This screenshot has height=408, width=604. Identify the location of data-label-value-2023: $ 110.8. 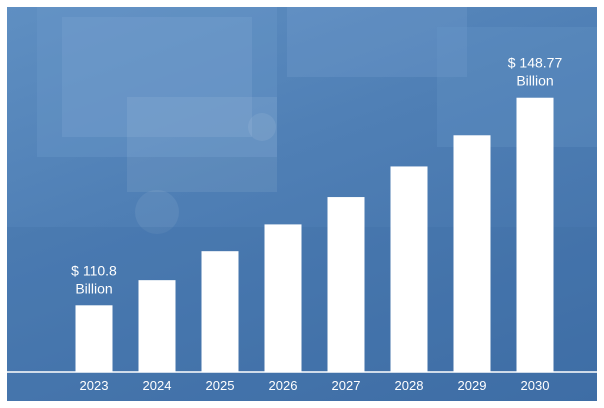
(94, 270).